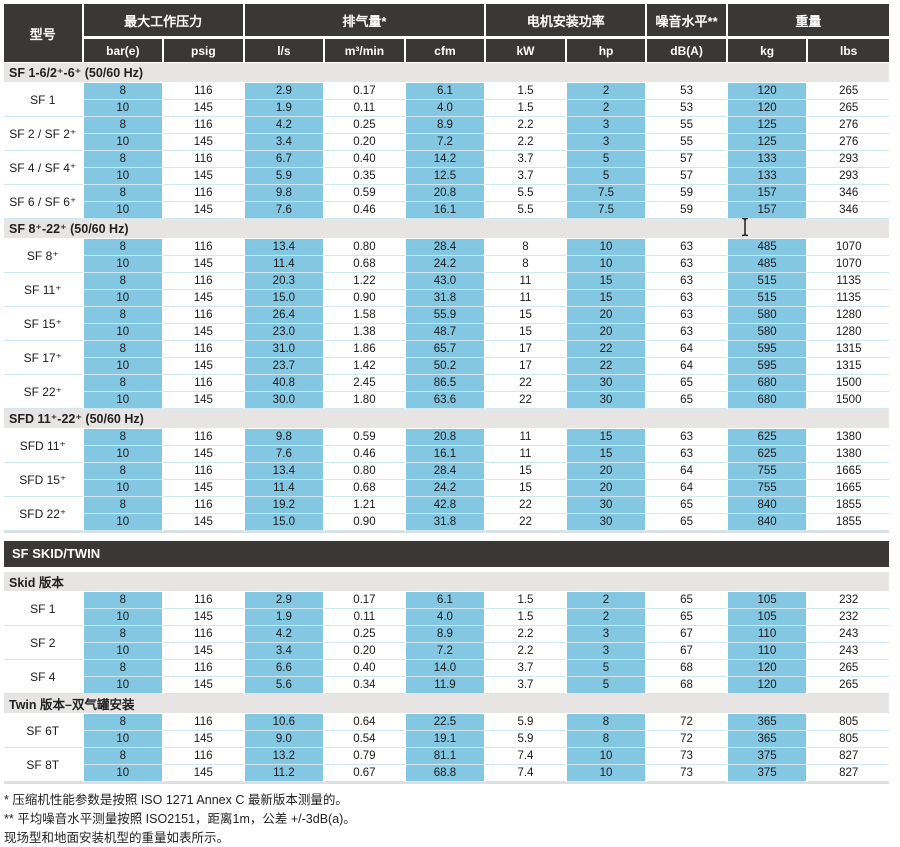  I want to click on value-cell: 26.4, so click(285, 315).